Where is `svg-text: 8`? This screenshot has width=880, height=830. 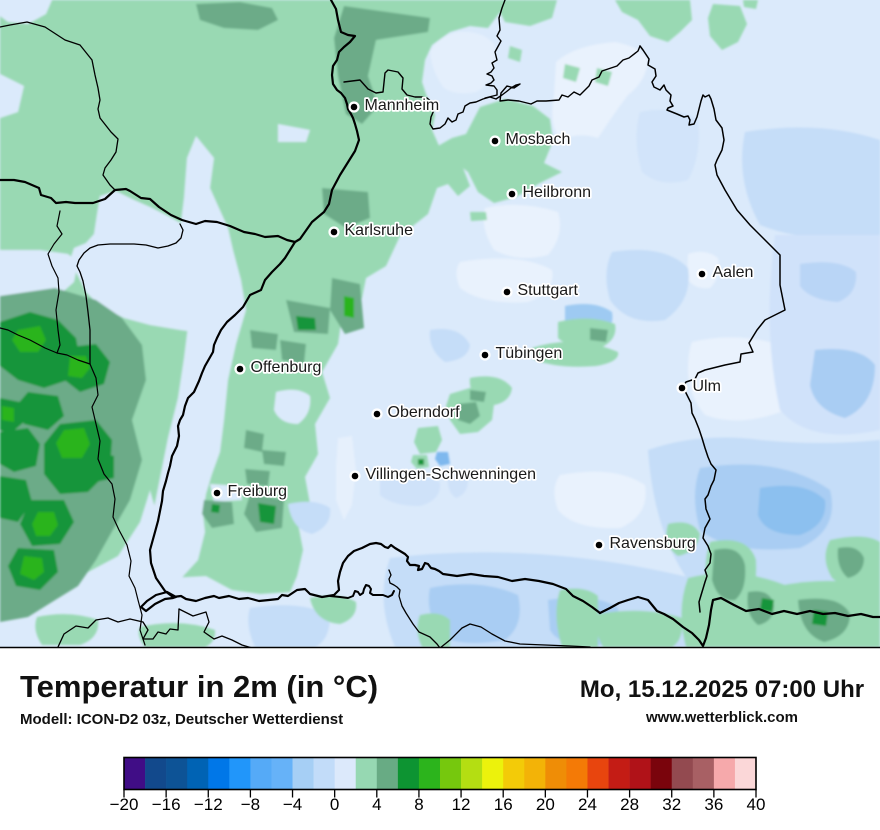
svg-text: 8 is located at coordinates (418, 804).